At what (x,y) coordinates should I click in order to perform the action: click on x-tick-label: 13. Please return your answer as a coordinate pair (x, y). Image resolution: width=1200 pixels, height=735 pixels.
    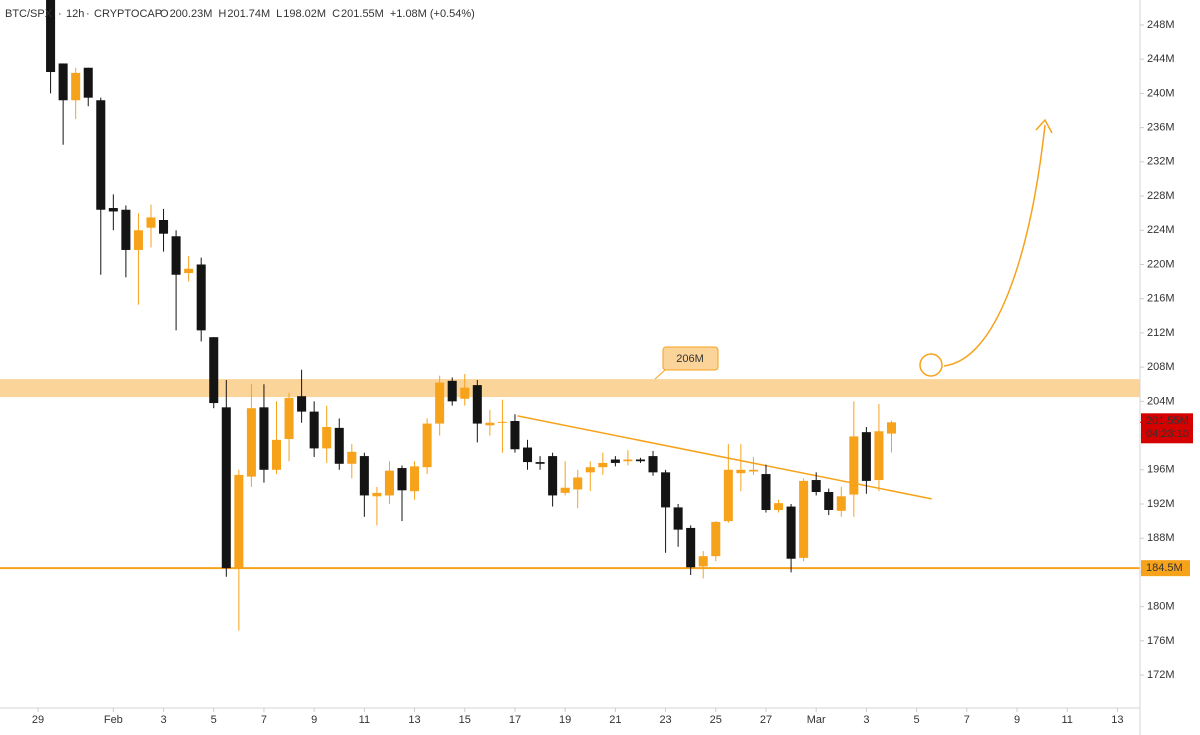
    Looking at the image, I should click on (414, 720).